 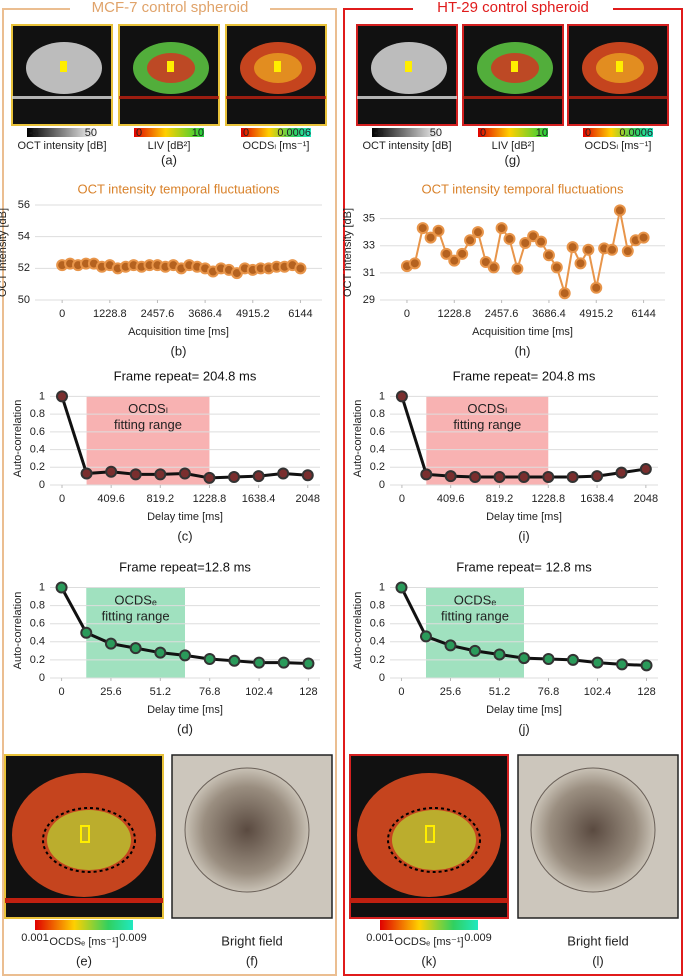 I want to click on x-tick-label: 76.8, so click(x=209, y=692).